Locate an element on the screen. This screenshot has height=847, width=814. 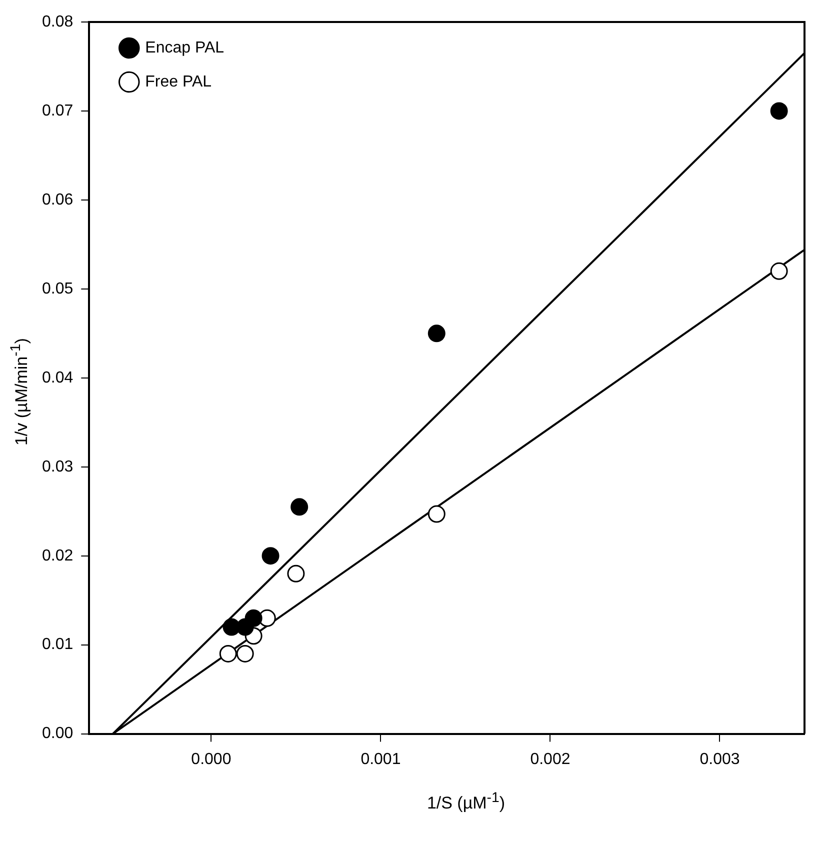
y-tick-label: 0.07 is located at coordinates (58, 111).